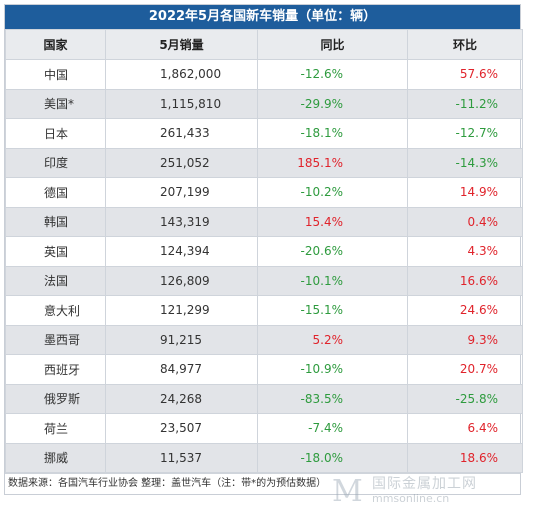 This screenshot has width=533, height=514. Describe the element at coordinates (181, 398) in the screenshot. I see `sales-cell: 24,268` at that location.